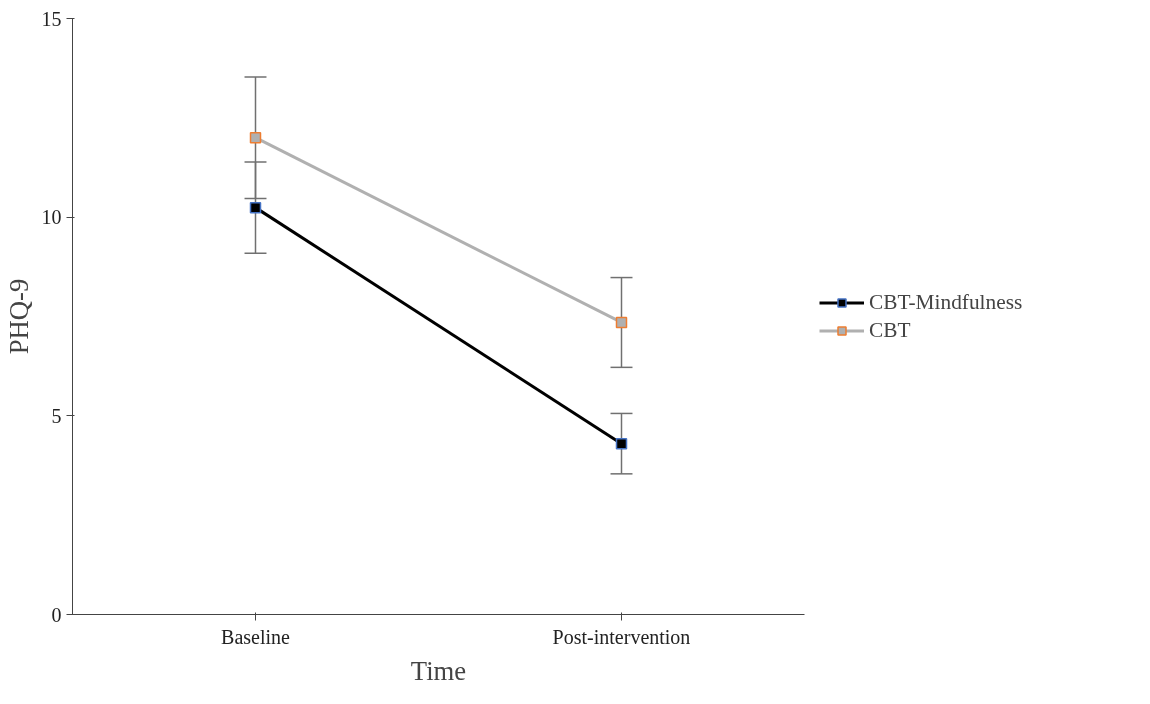 The height and width of the screenshot is (704, 1150). I want to click on y-axis-title: PHQ-9, so click(18, 316).